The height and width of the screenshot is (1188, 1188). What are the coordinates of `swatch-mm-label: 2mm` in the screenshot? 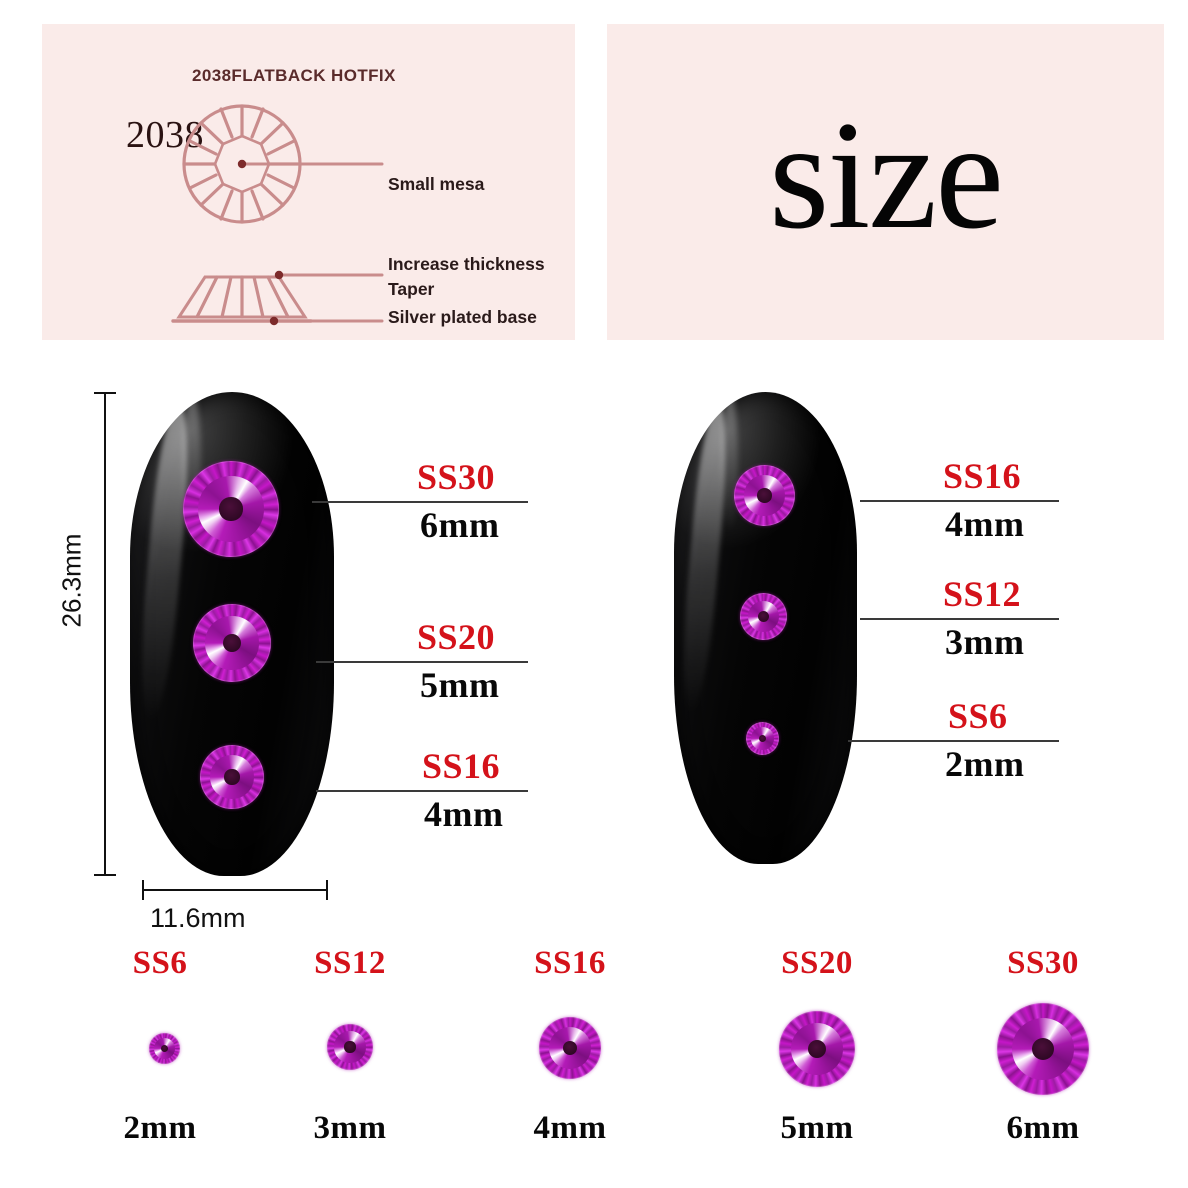 It's located at (160, 1128).